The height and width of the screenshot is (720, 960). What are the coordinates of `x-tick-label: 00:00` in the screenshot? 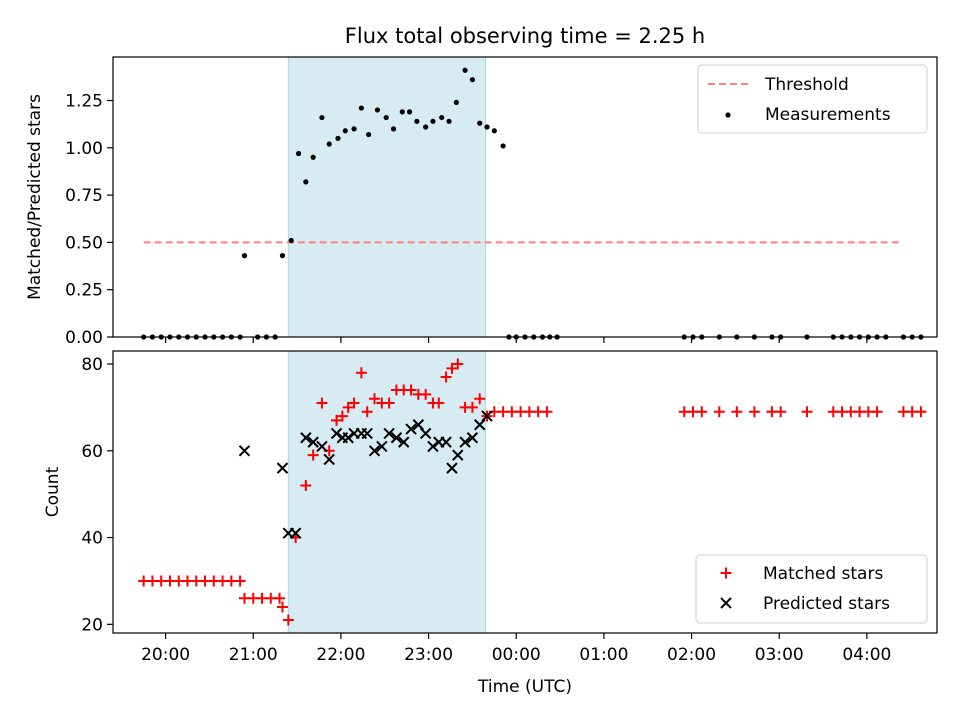 It's located at (516, 655).